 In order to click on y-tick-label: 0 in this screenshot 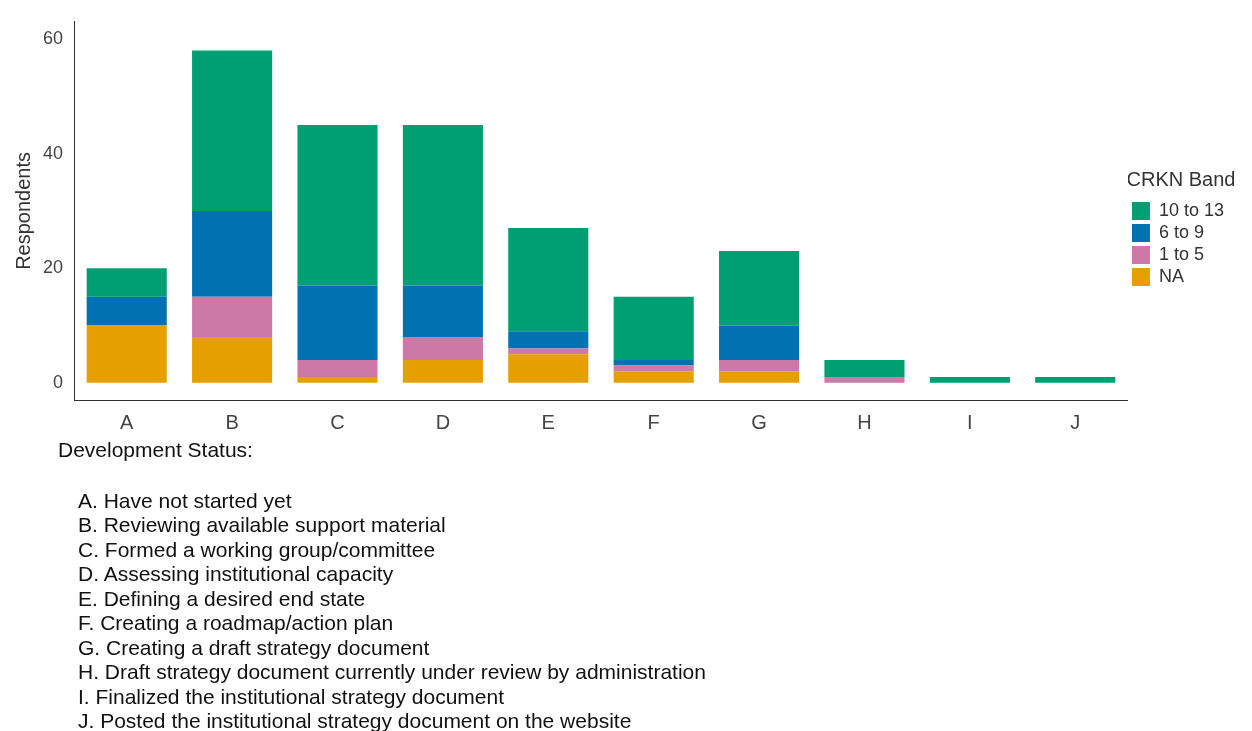, I will do `click(58, 381)`.